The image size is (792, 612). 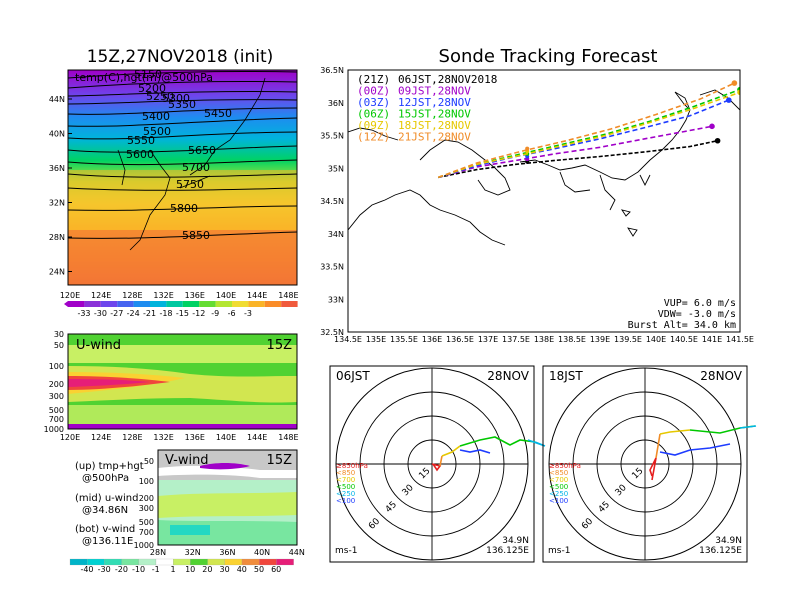 I want to click on lon-tick-label: 140E, so click(x=226, y=295).